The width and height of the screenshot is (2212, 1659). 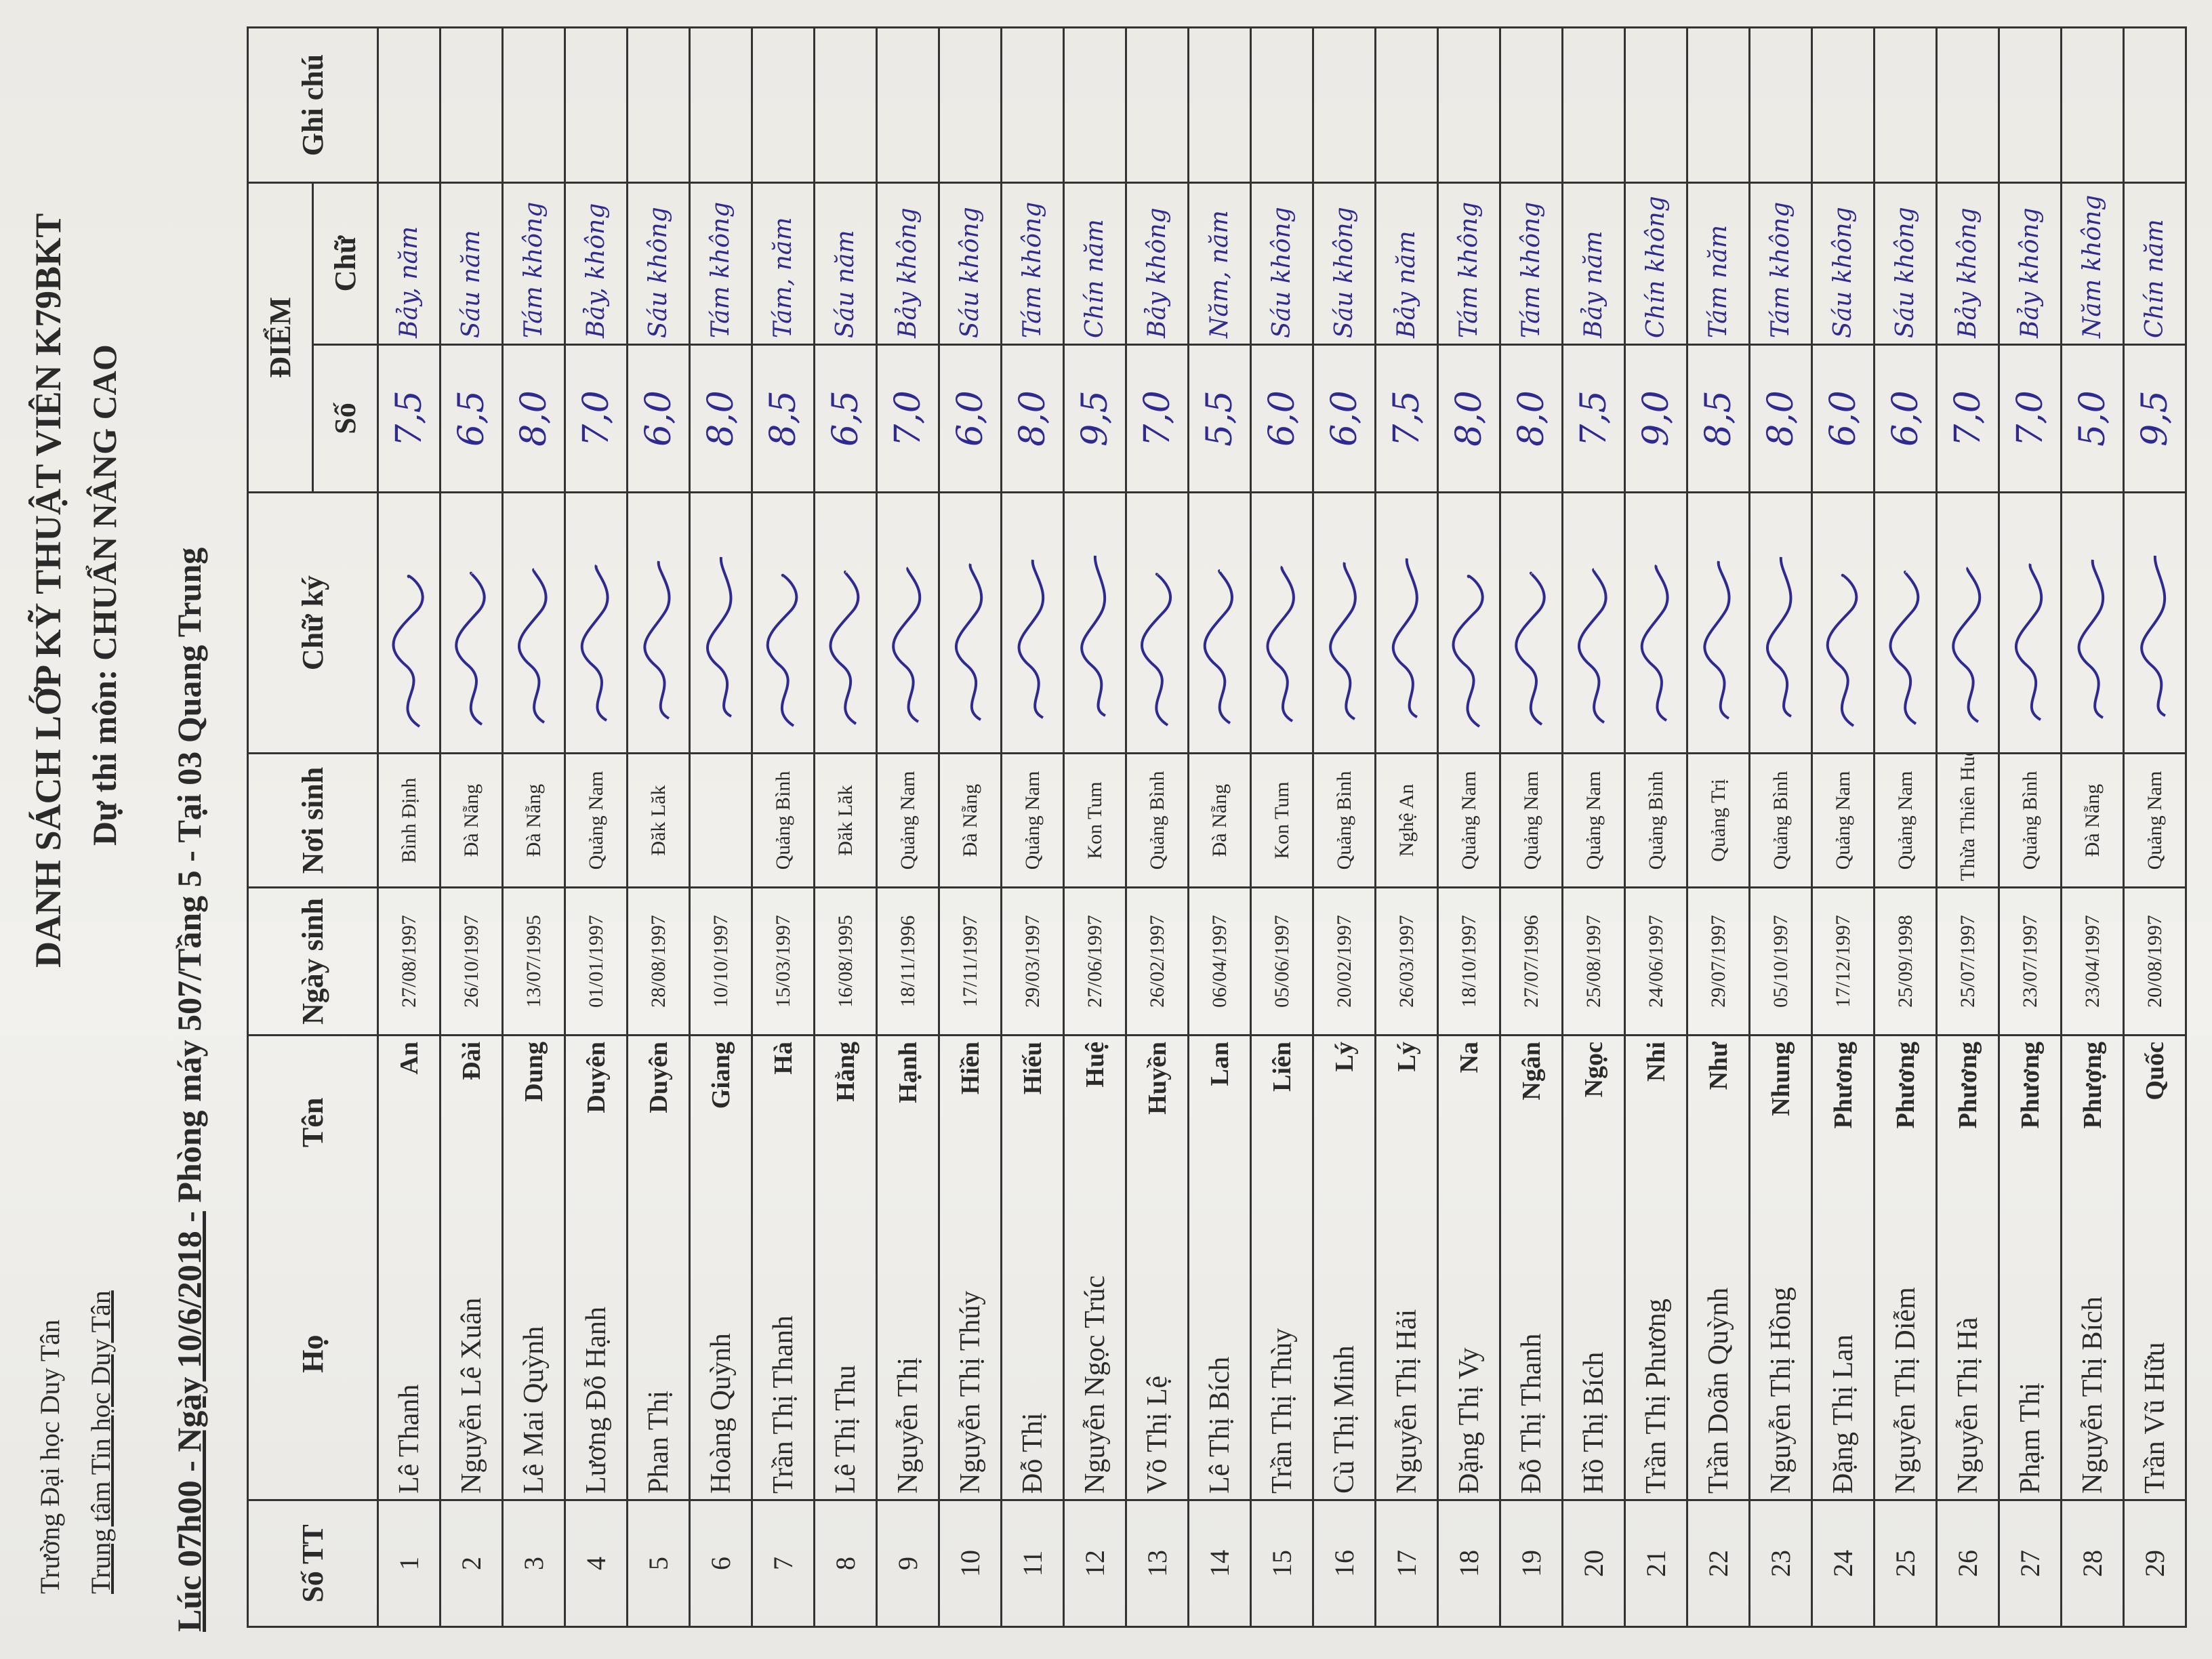 What do you see at coordinates (2092, 1122) in the screenshot?
I see `given-name-cell: Phượng` at bounding box center [2092, 1122].